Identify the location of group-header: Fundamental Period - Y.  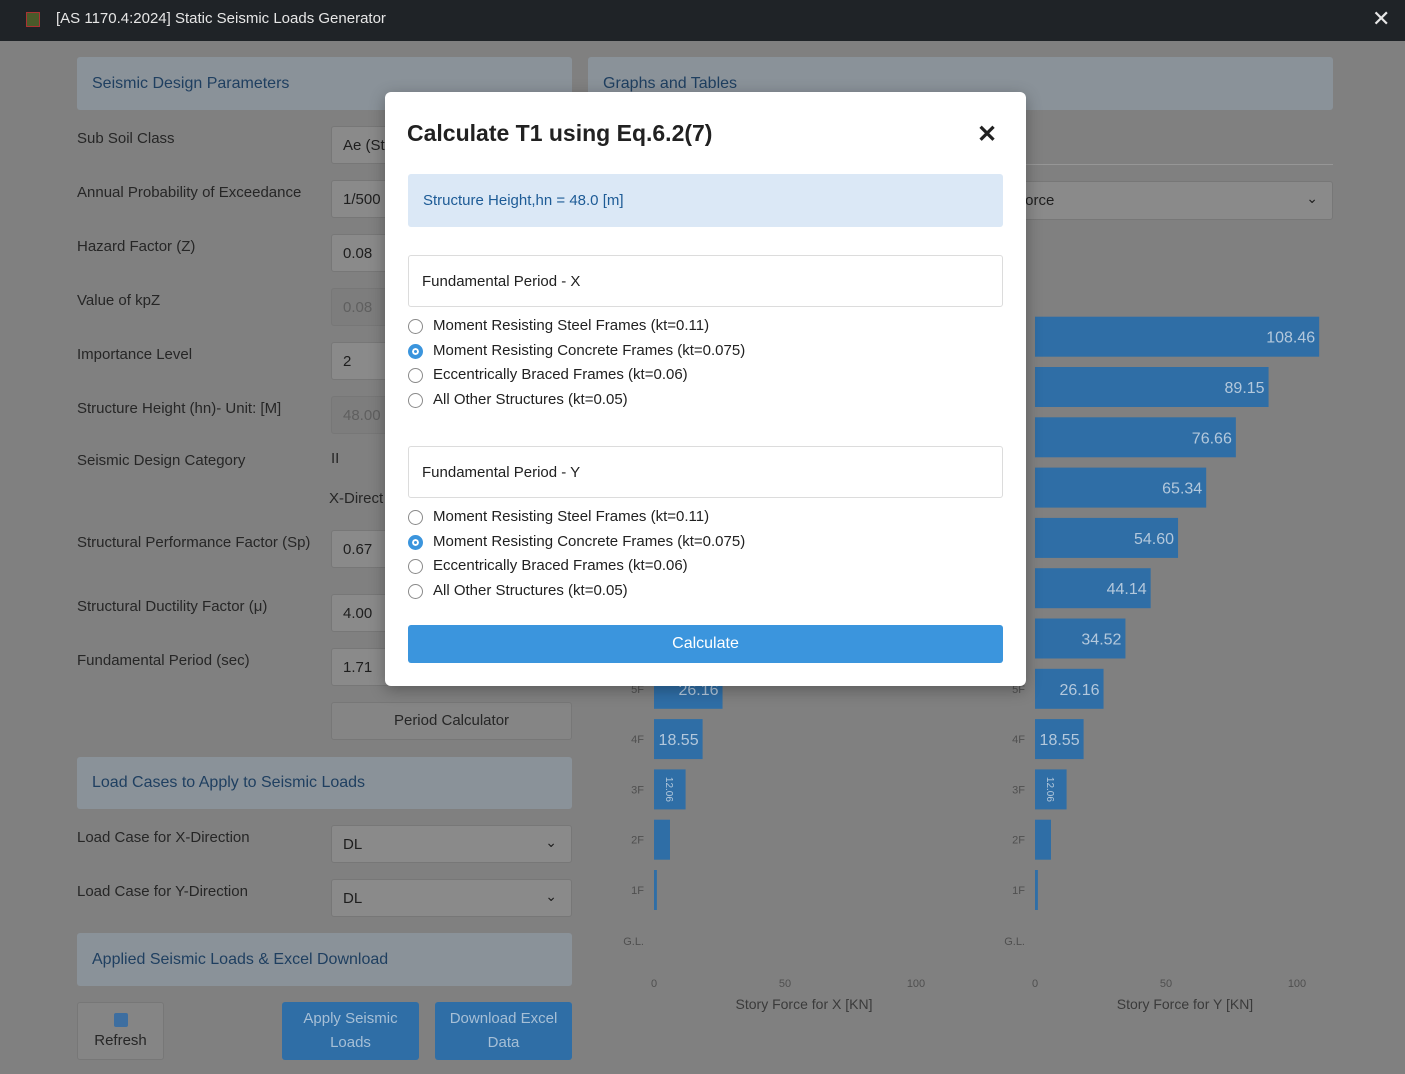
(705, 472).